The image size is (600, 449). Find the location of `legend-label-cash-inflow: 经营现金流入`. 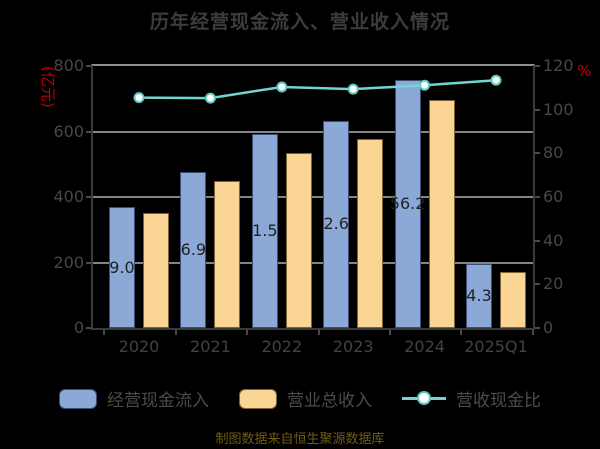

legend-label-cash-inflow: 经营现金流入 is located at coordinates (158, 401).